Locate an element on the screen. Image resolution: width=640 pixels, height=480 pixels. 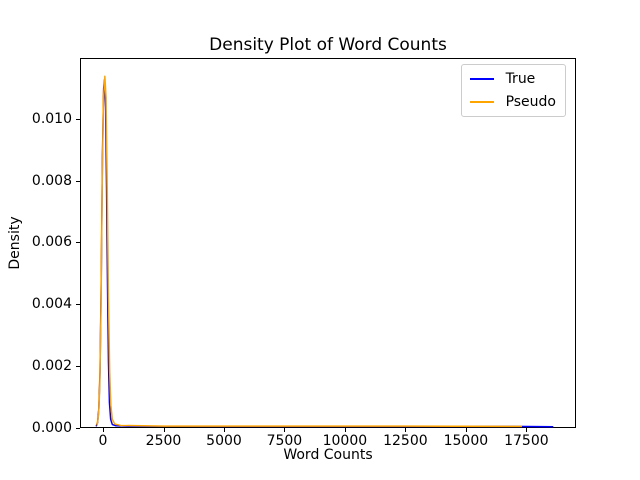
x-tick-label: 0 is located at coordinates (103, 441).